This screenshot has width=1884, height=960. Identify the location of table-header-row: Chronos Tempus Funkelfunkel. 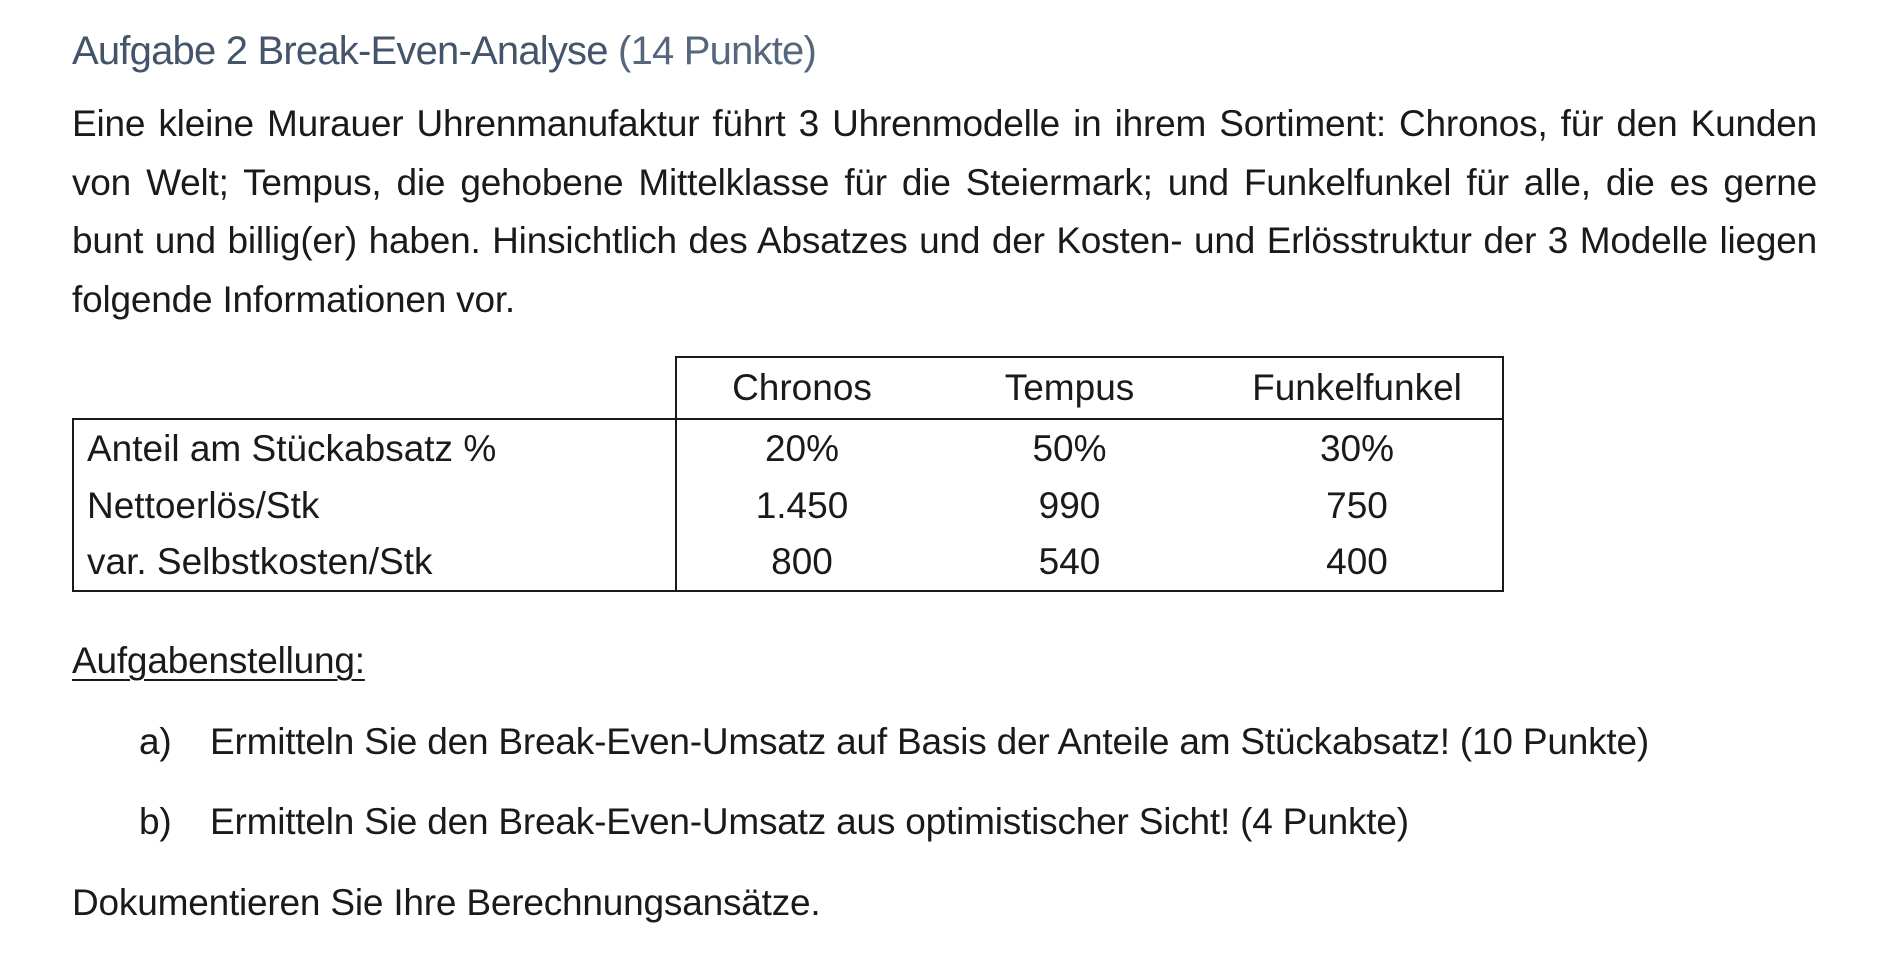
(788, 388).